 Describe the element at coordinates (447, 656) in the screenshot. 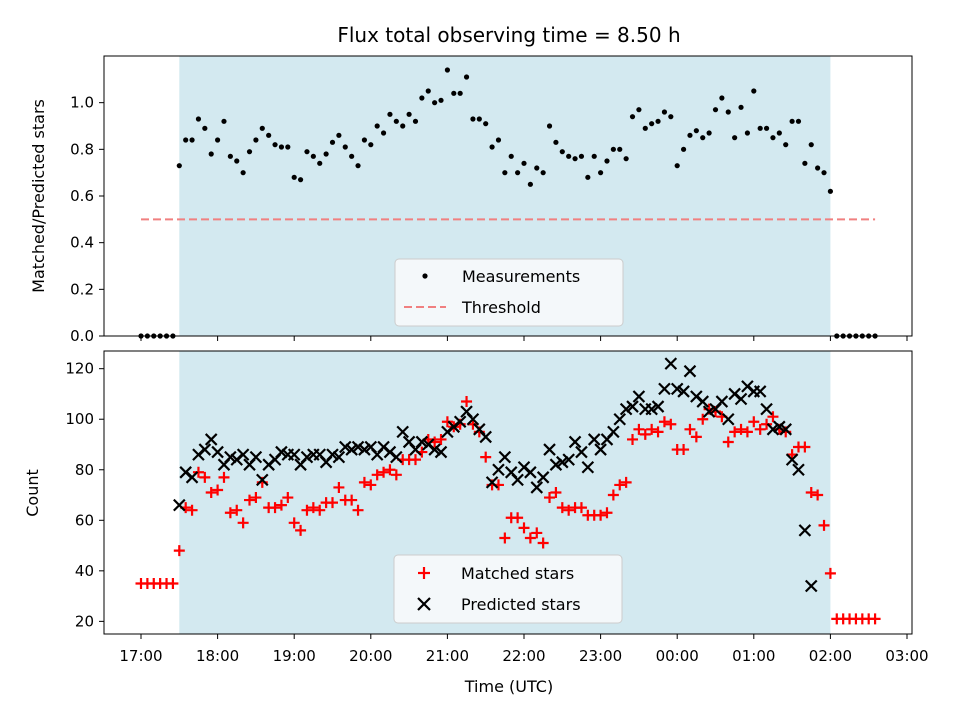

I see `x-tick-label: 21:00` at that location.